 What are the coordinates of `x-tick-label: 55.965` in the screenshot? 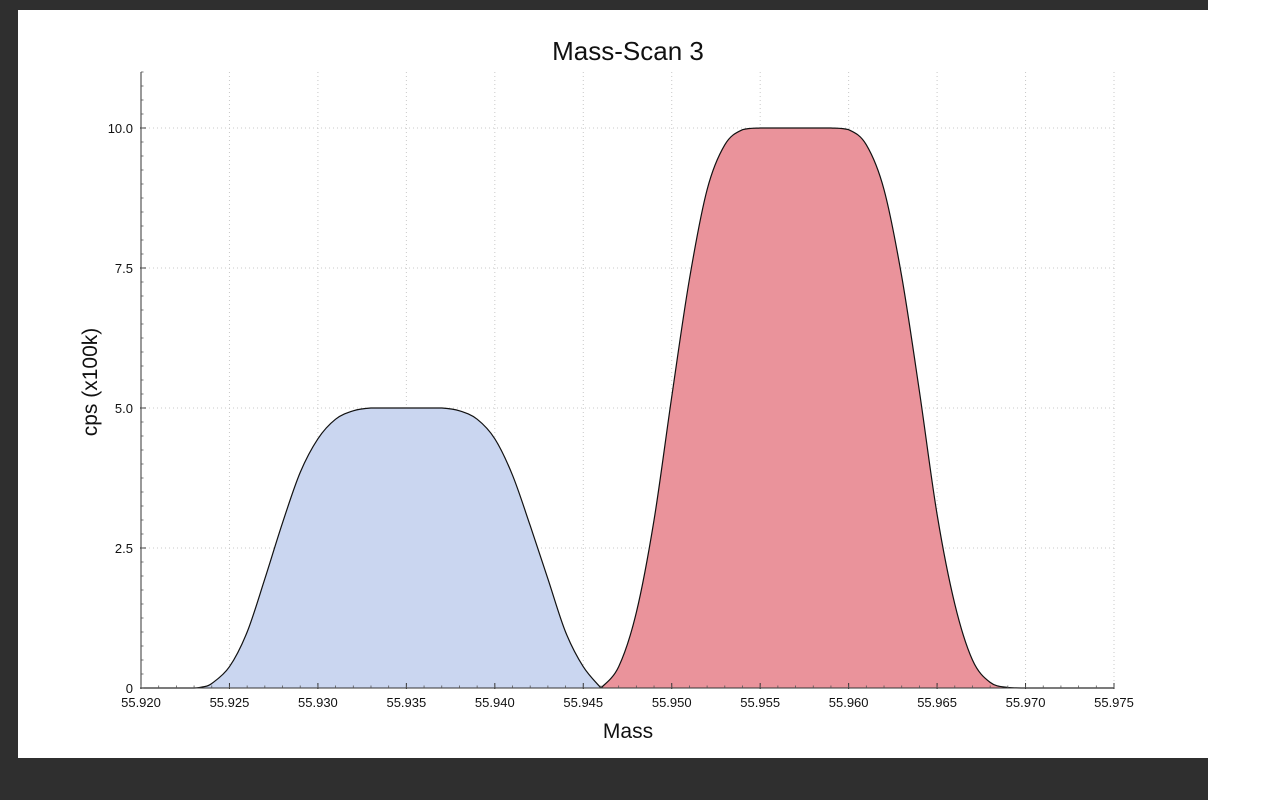 It's located at (937, 702).